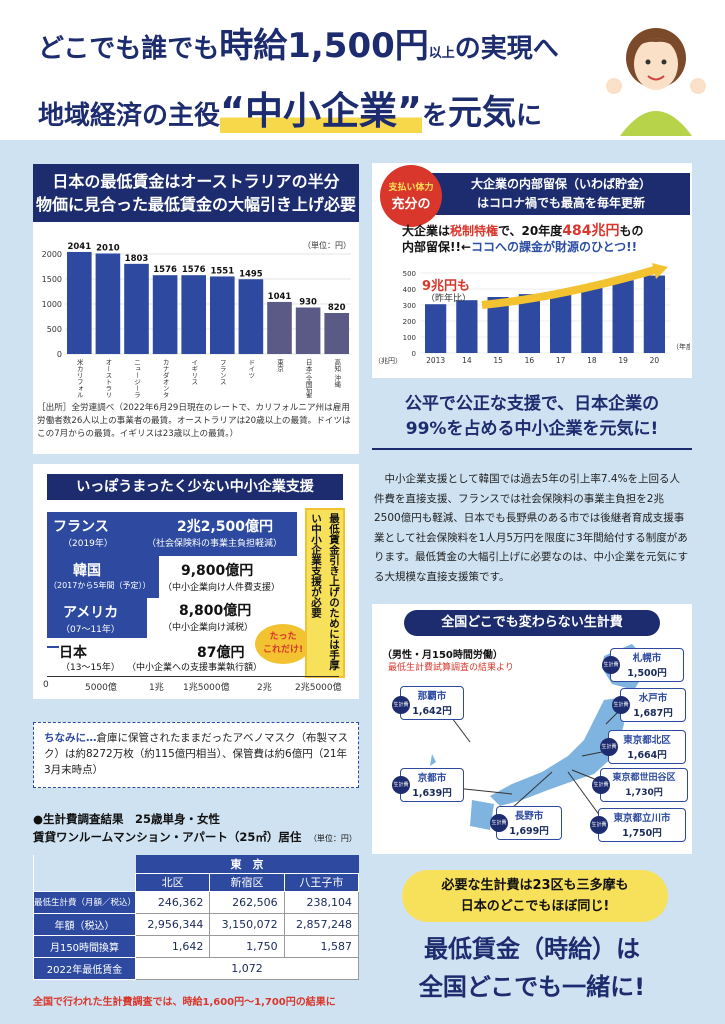  What do you see at coordinates (129, 116) in the screenshot?
I see `headline-text: 地域経済の主役` at bounding box center [129, 116].